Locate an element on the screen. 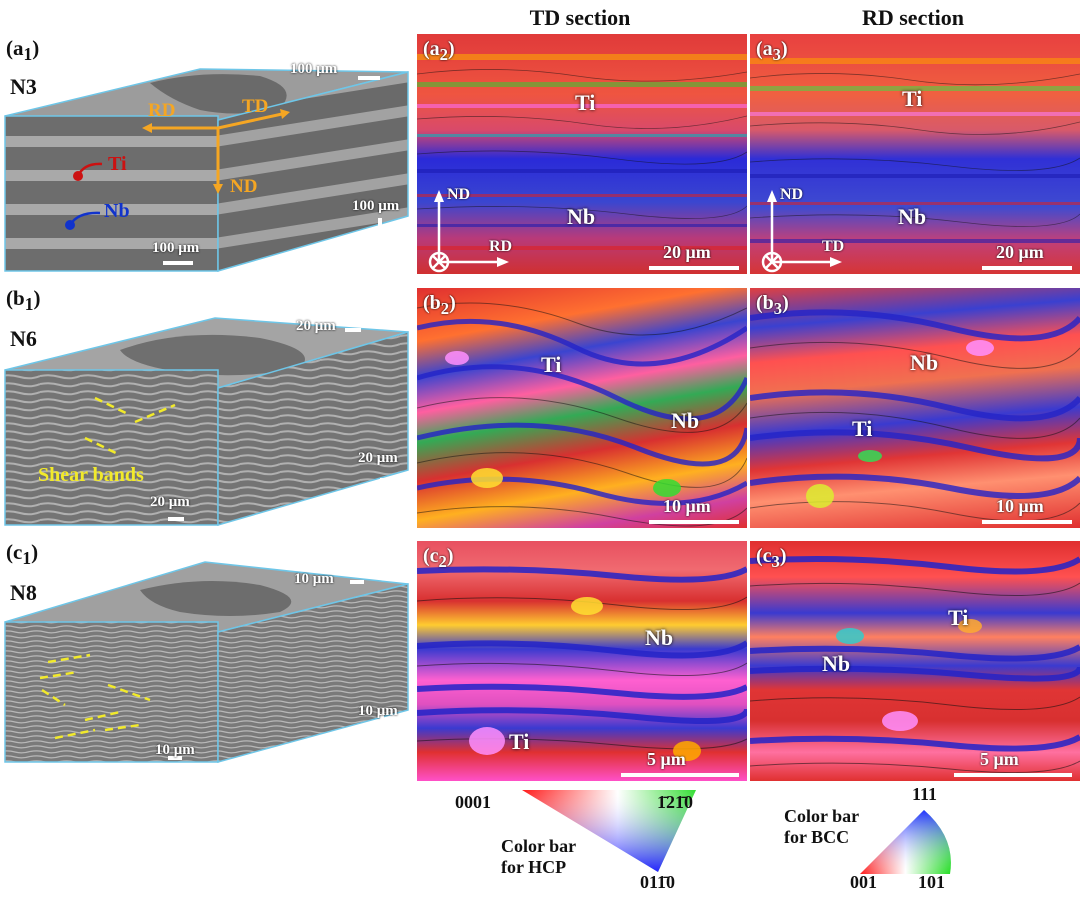  scale-label-c3: 5 μm is located at coordinates (999, 759).